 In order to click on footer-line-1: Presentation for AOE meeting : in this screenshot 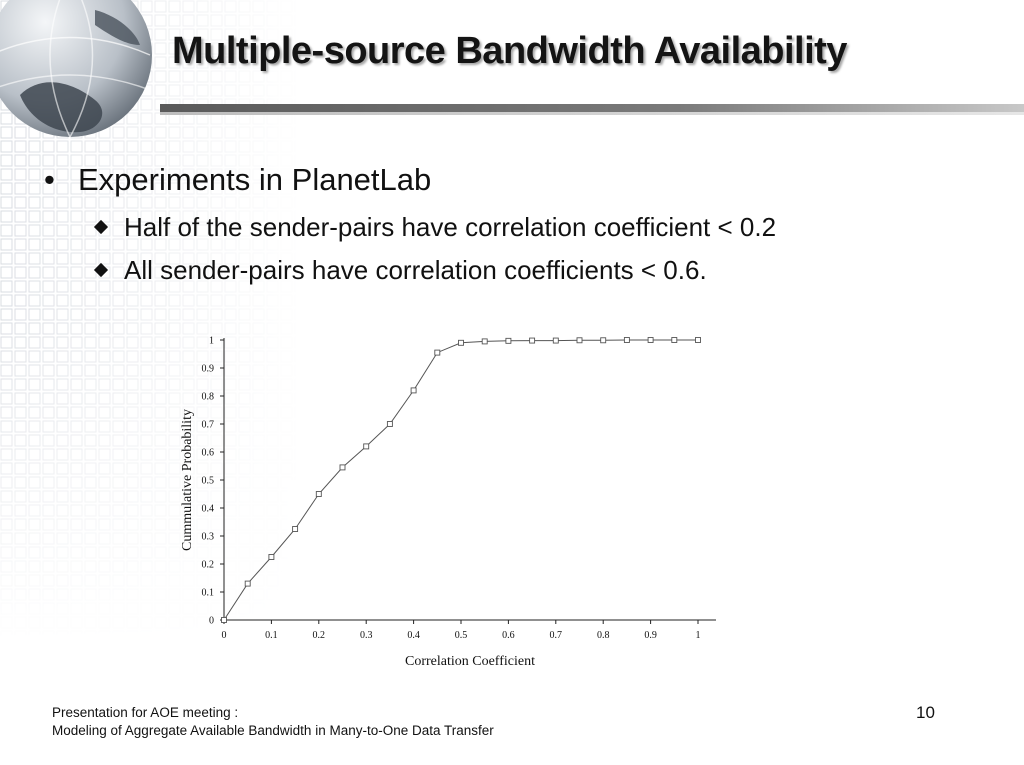, I will do `click(145, 712)`.